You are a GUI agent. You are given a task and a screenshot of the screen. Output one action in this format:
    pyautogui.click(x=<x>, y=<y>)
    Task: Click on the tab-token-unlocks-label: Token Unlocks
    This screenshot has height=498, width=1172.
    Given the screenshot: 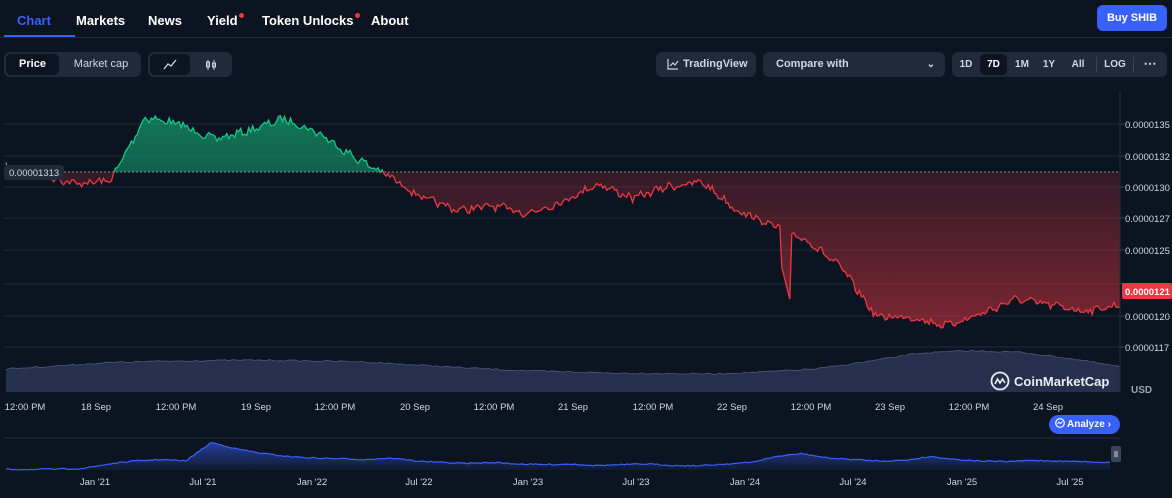 What is the action you would take?
    pyautogui.click(x=308, y=20)
    